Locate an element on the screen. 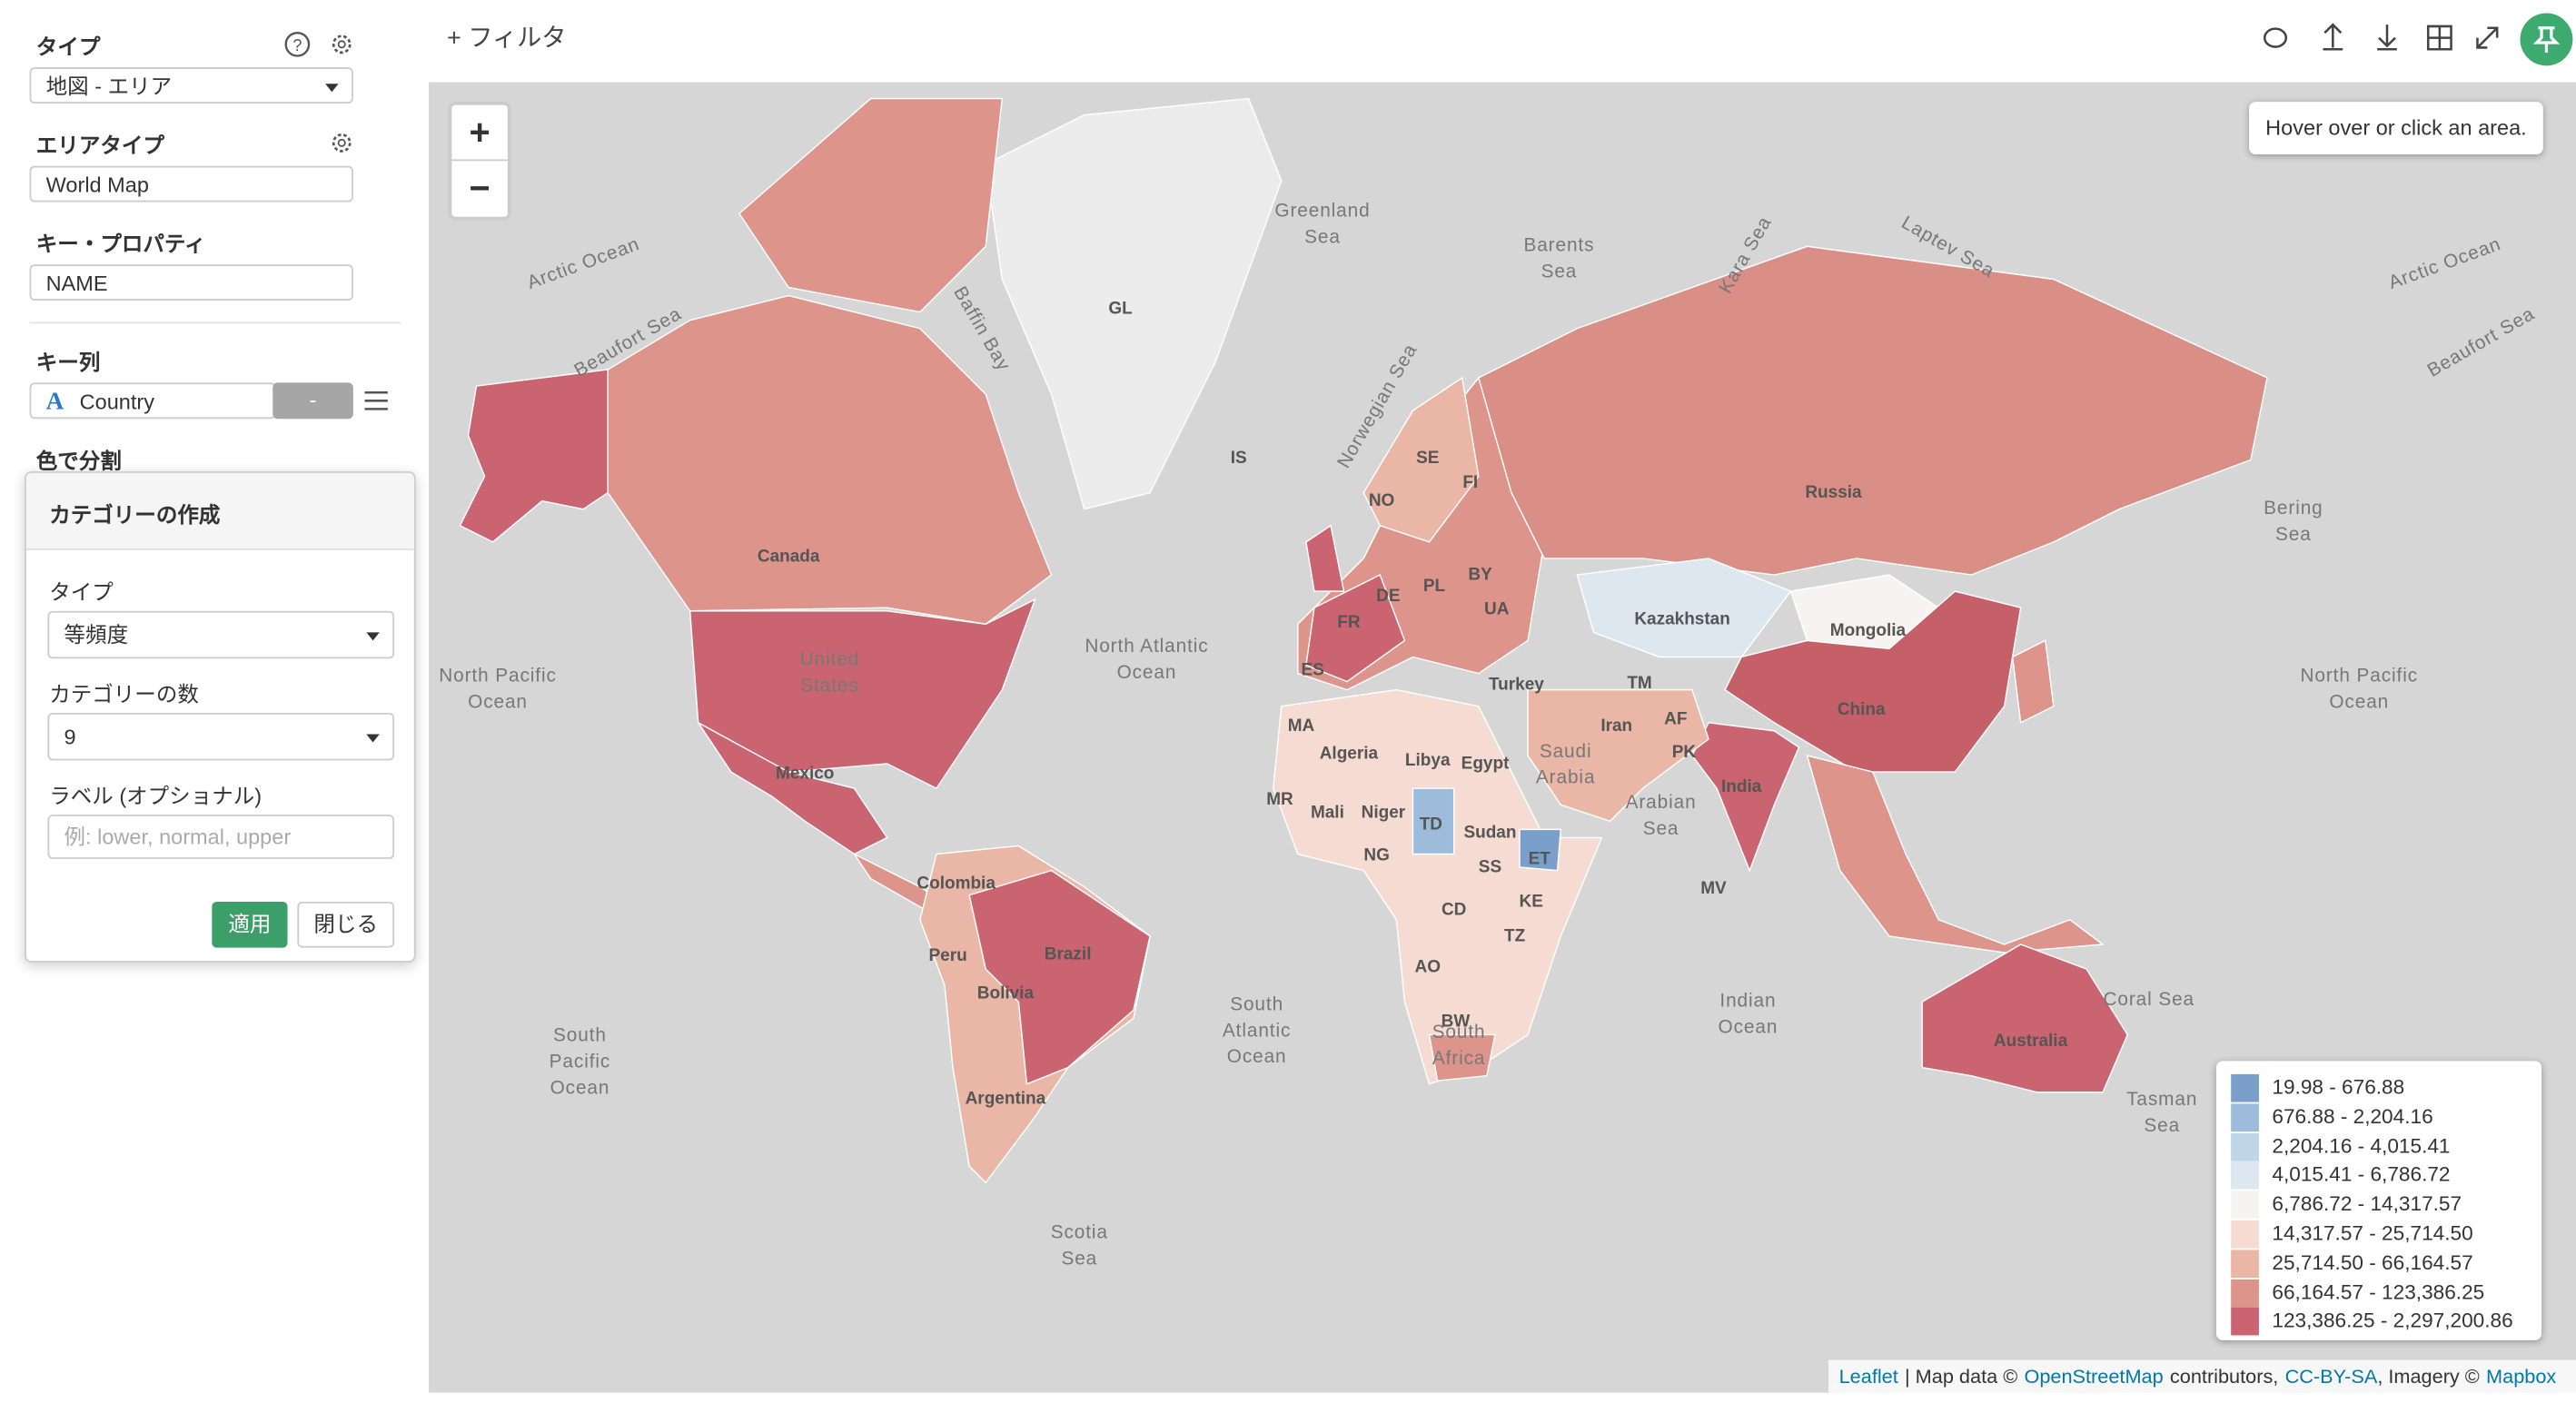 This screenshot has width=2576, height=1403. map-label-line: Sea is located at coordinates (1322, 237).